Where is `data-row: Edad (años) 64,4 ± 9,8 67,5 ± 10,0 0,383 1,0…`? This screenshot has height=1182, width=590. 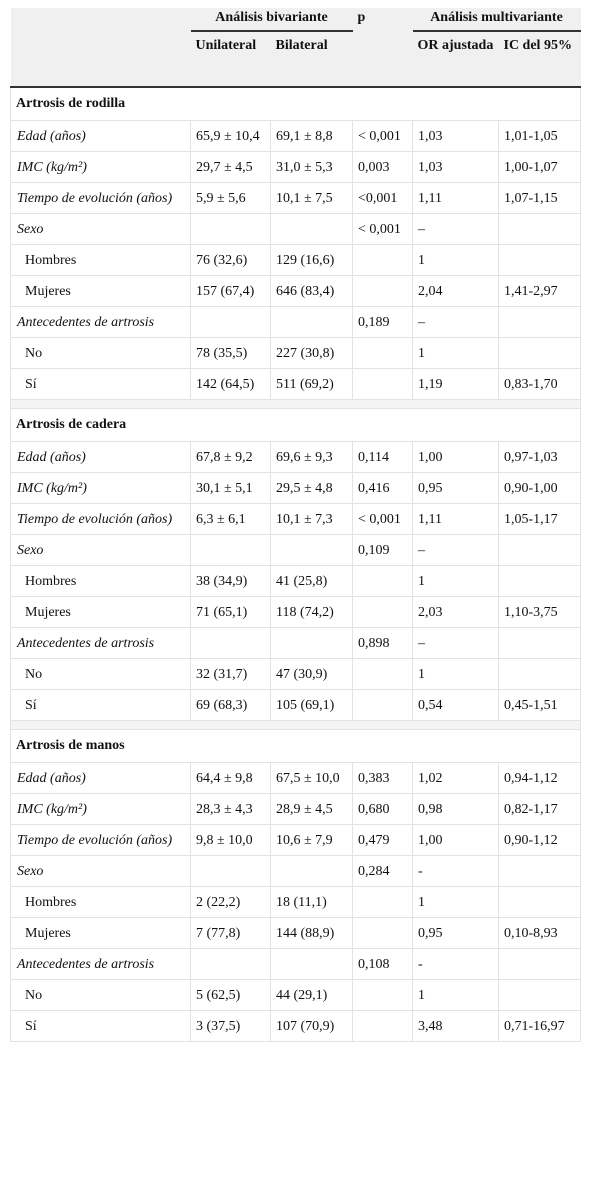
data-row: Edad (años) 64,4 ± 9,8 67,5 ± 10,0 0,383 1,0… is located at coordinates (295, 778).